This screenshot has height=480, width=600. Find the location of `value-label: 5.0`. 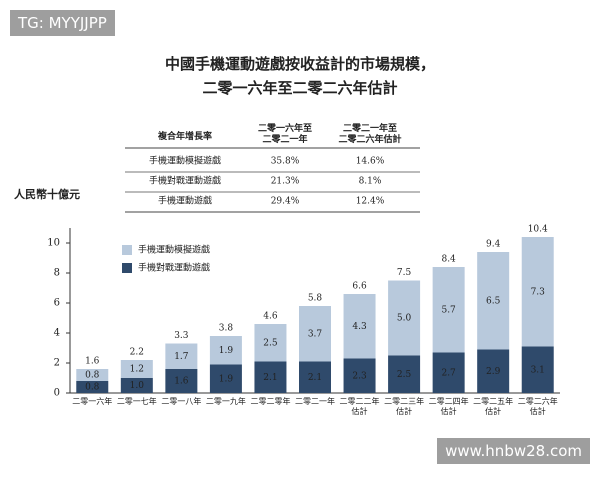

value-label: 5.0 is located at coordinates (404, 319).